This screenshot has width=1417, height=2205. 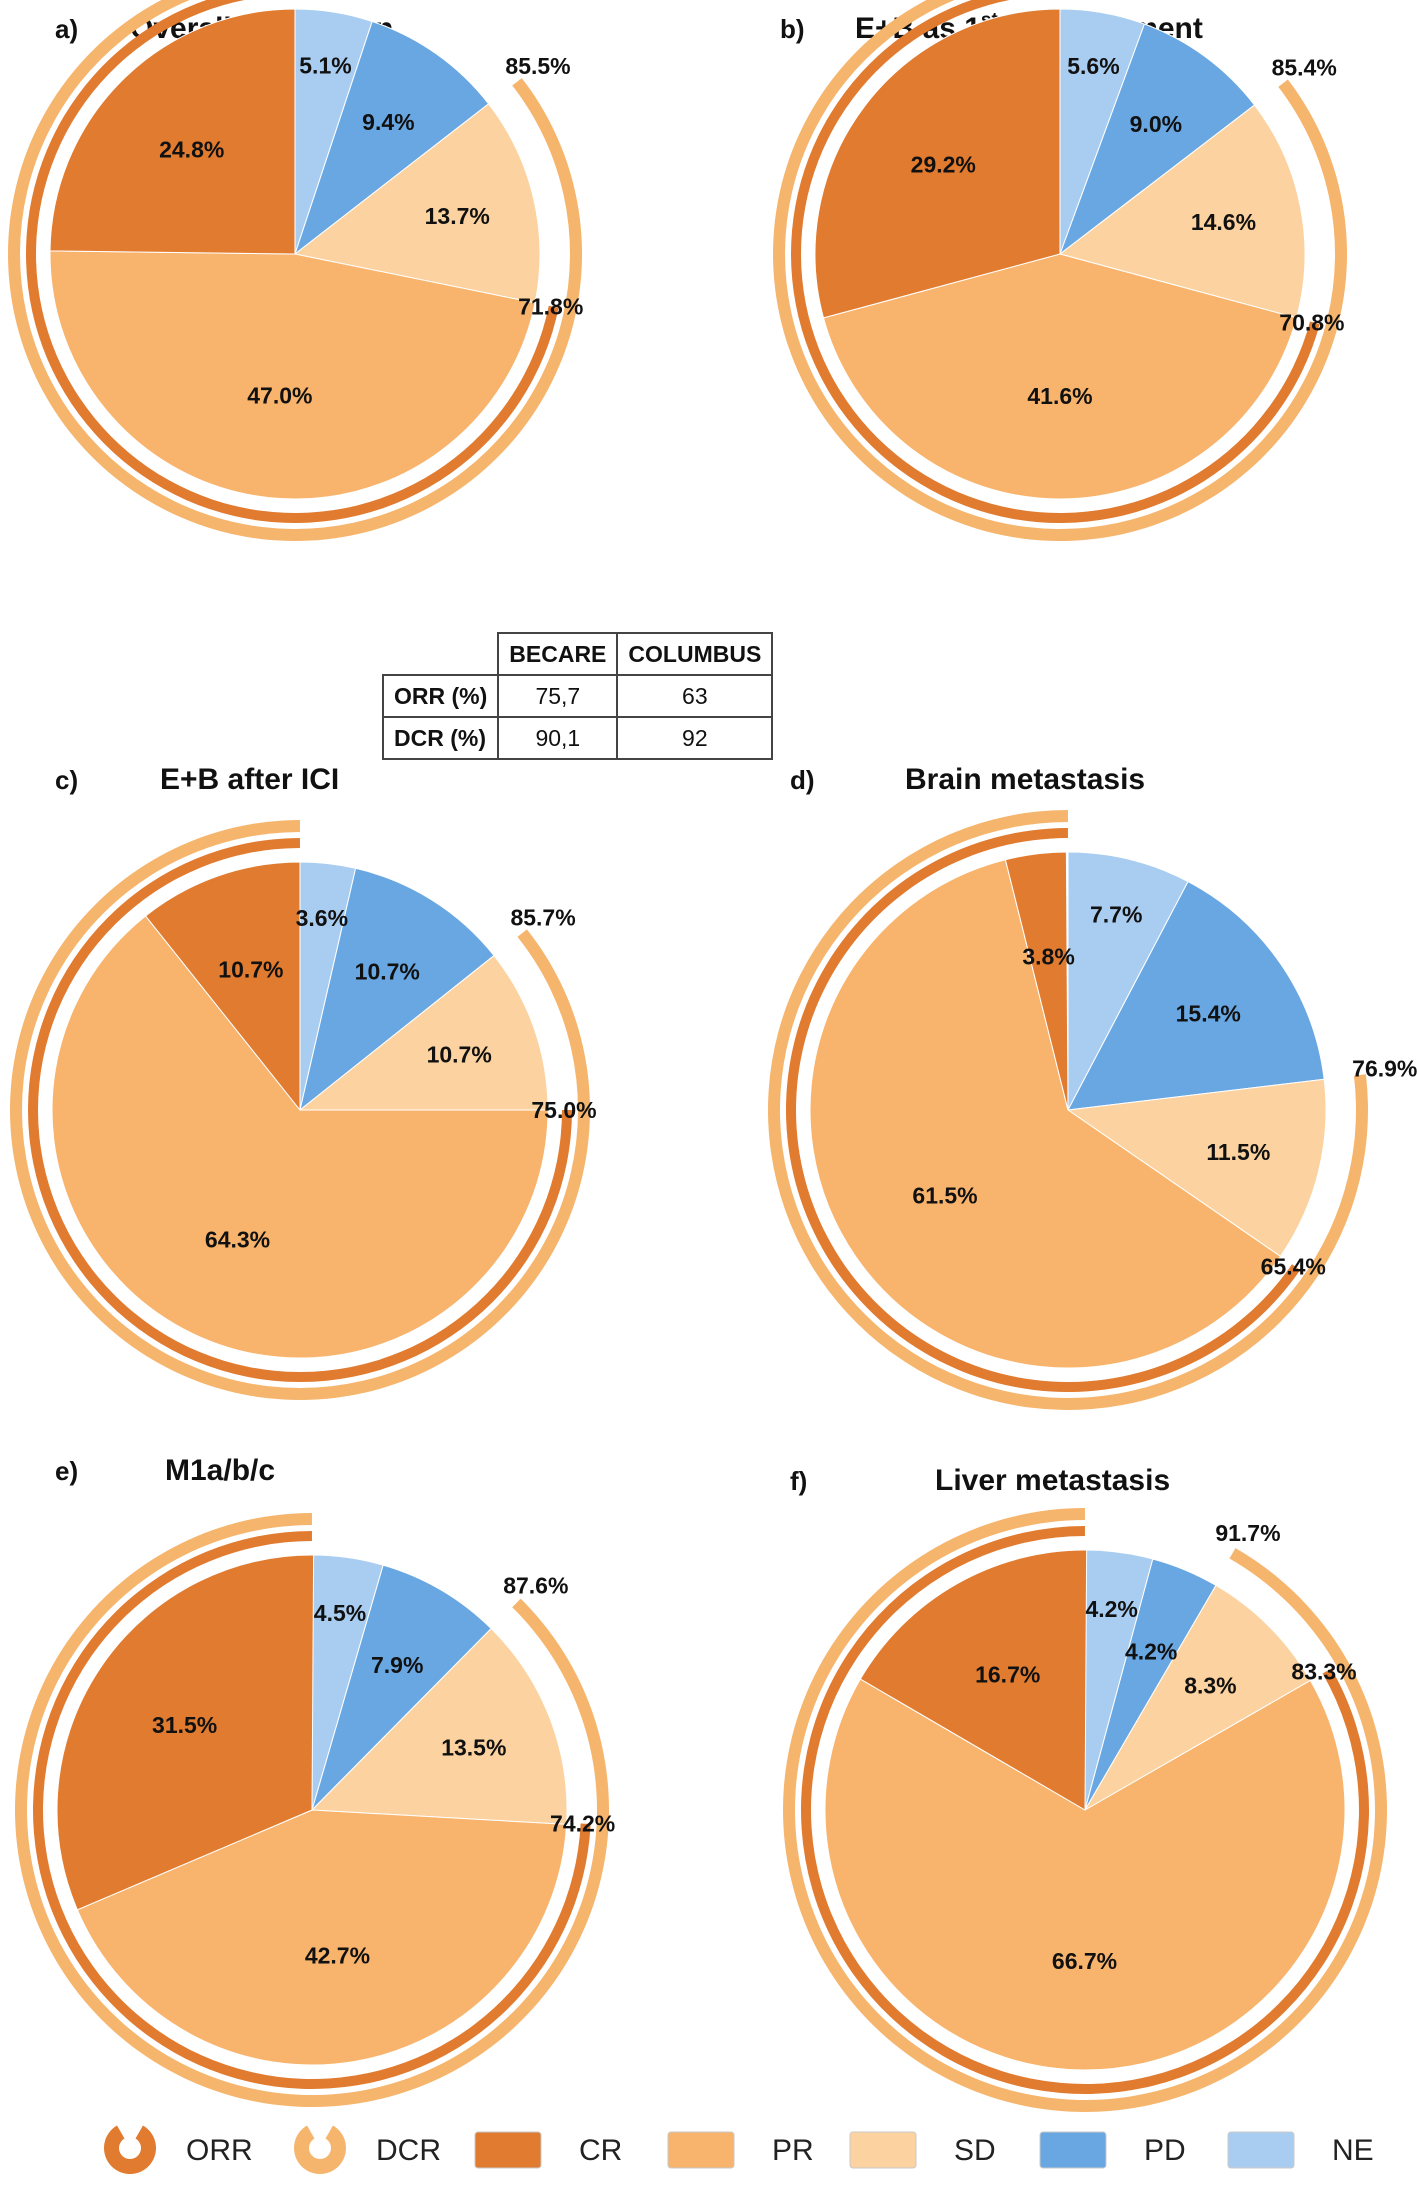 I want to click on slice-label: 41.6%, so click(x=1059, y=396).